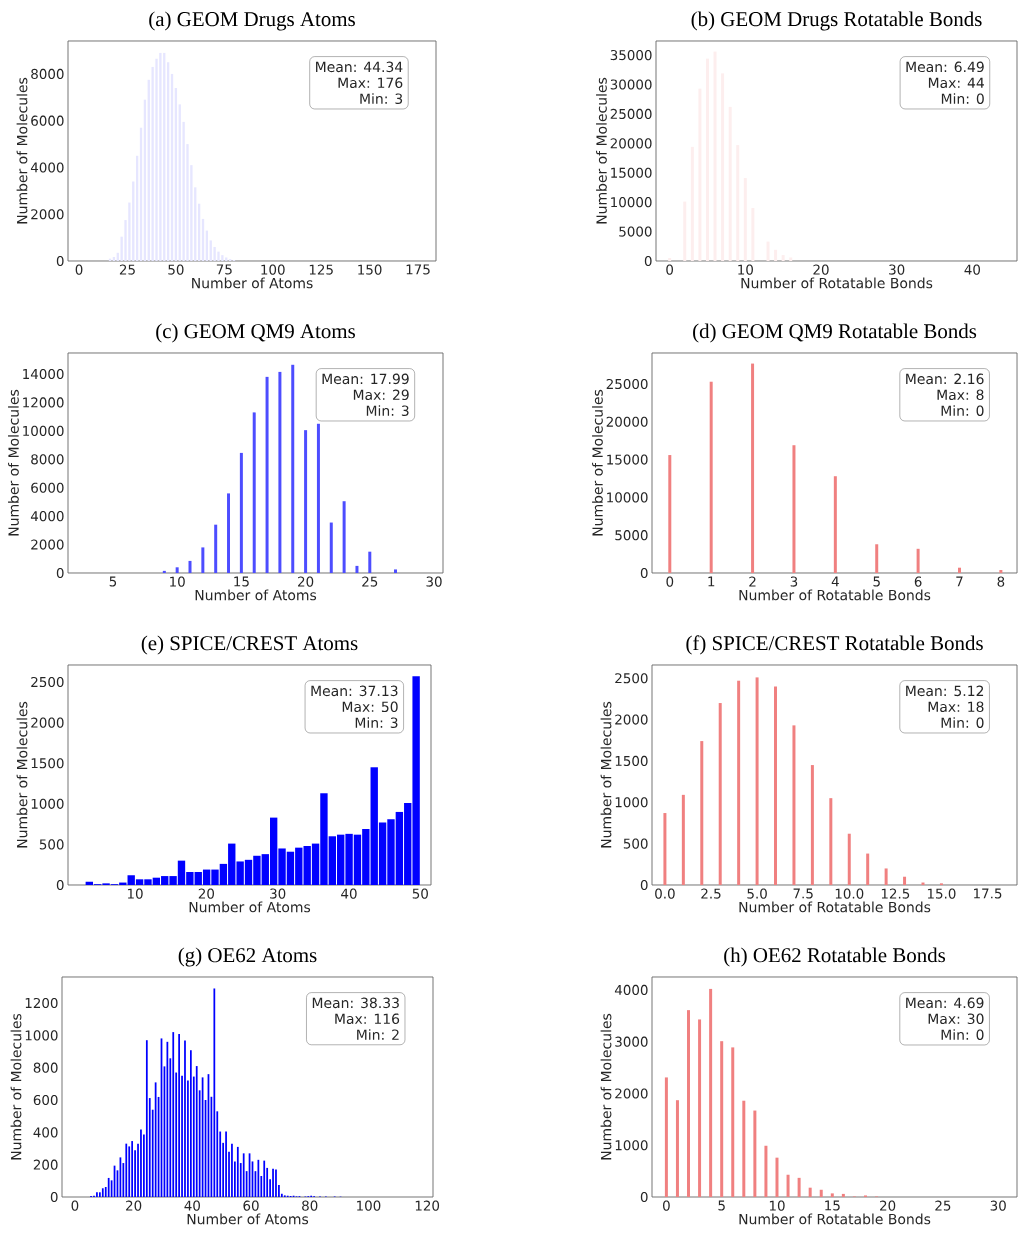 Image resolution: width=1019 pixels, height=1233 pixels. I want to click on annotation: Max: 30, so click(956, 1019).